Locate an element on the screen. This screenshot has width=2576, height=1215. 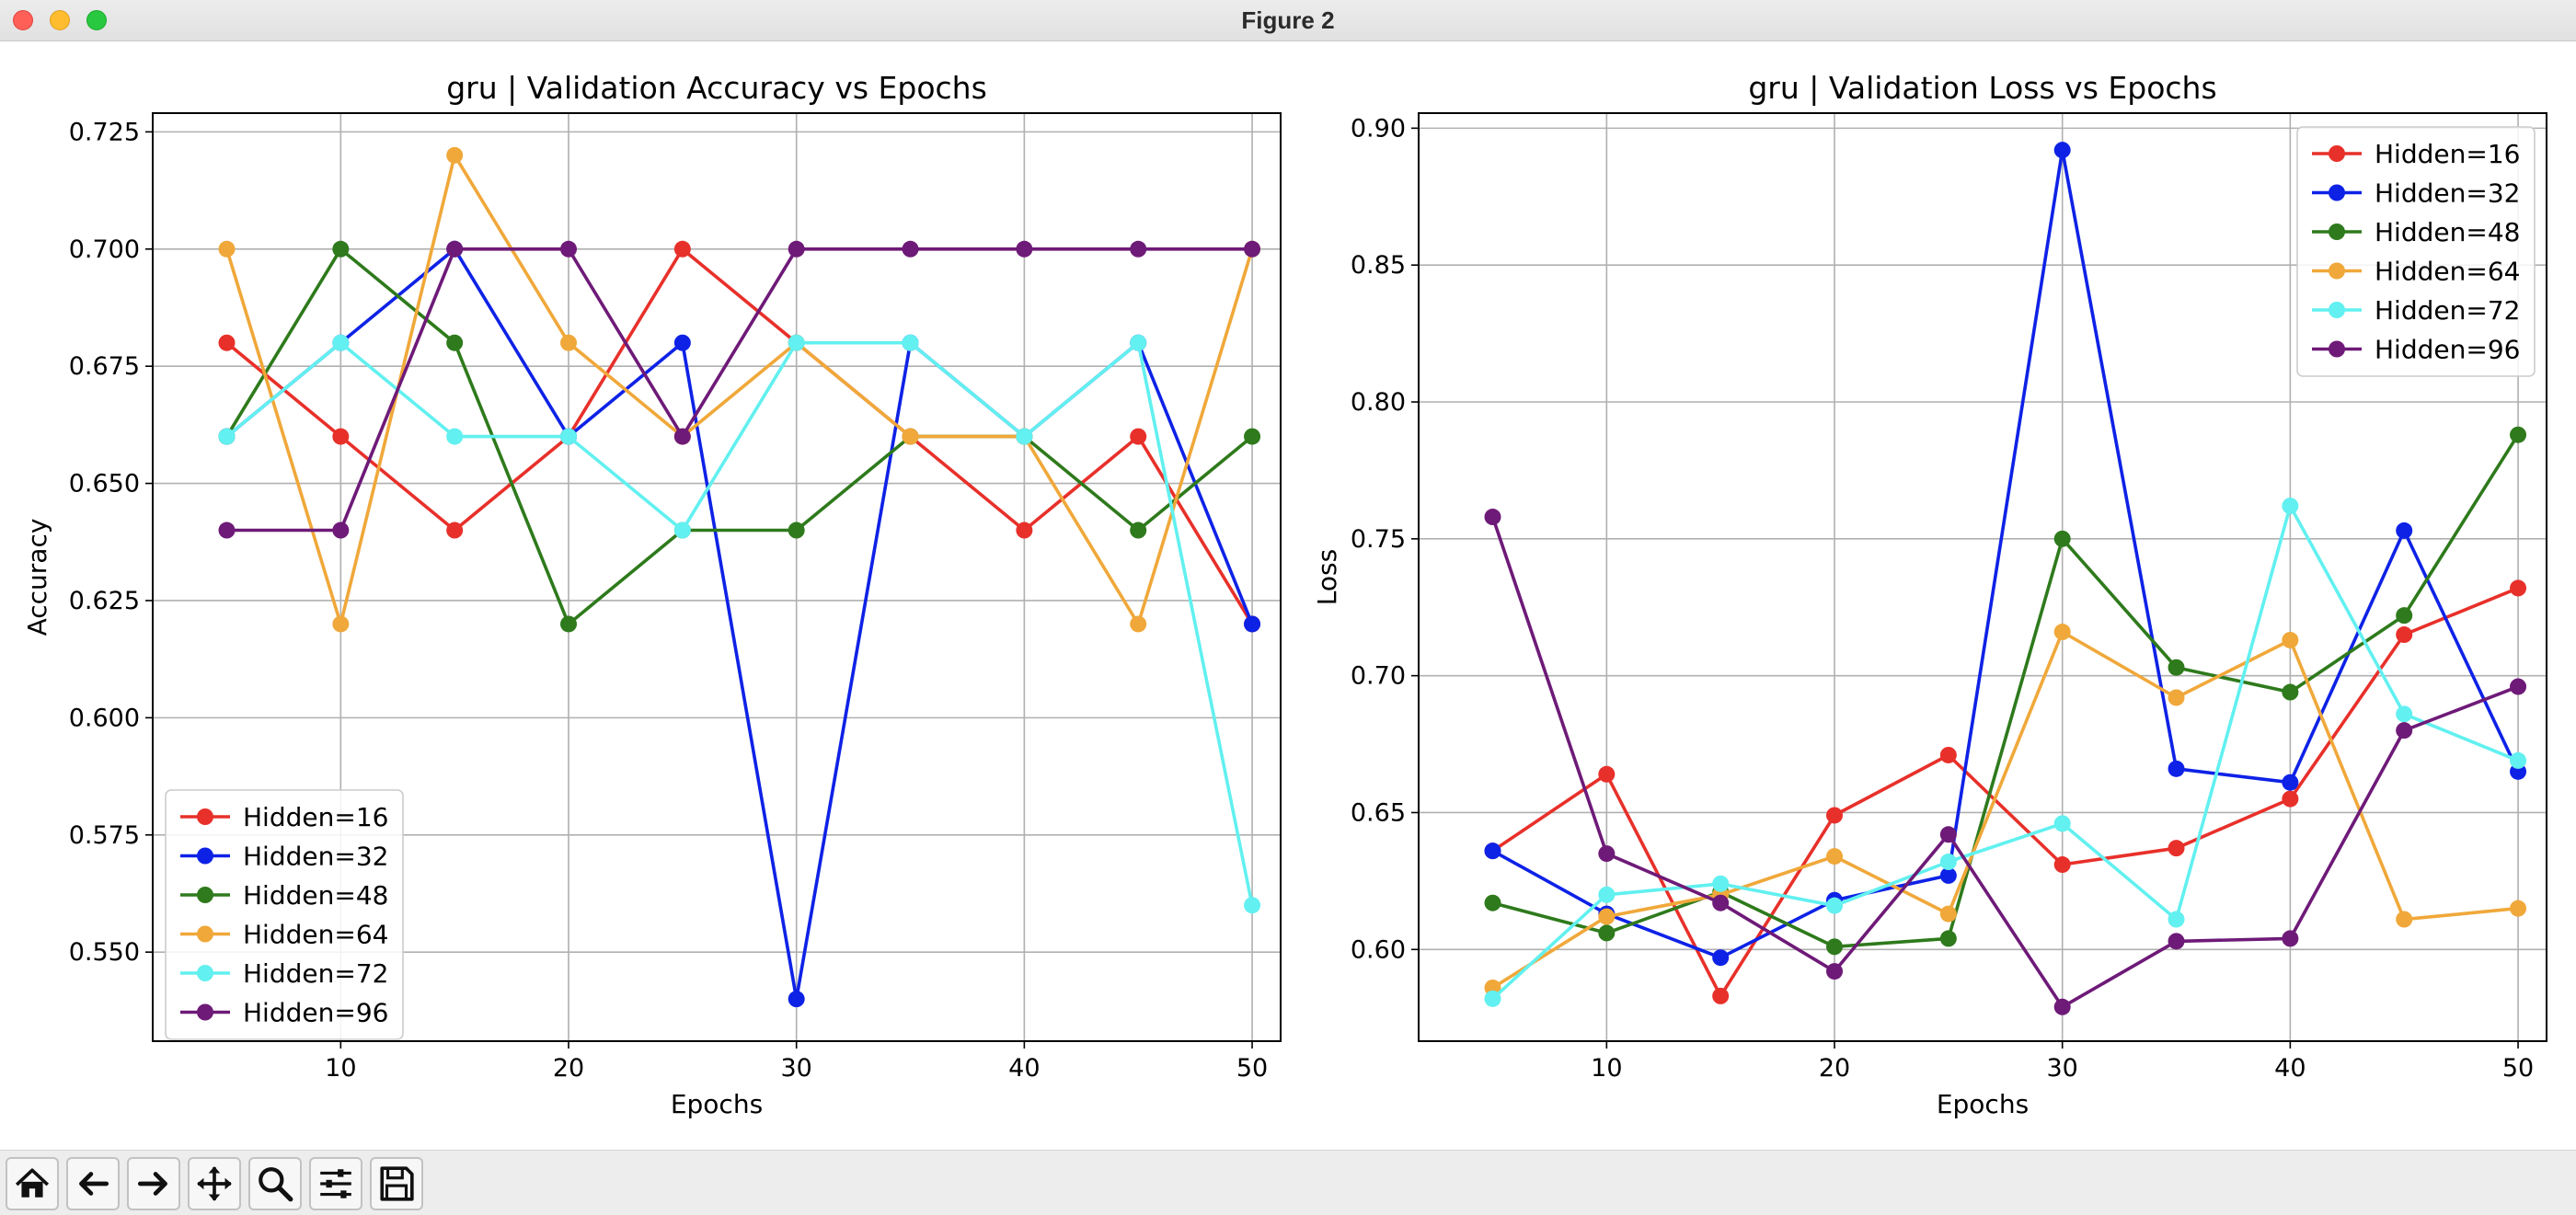
zoom-magnifier-icon is located at coordinates (276, 1184).